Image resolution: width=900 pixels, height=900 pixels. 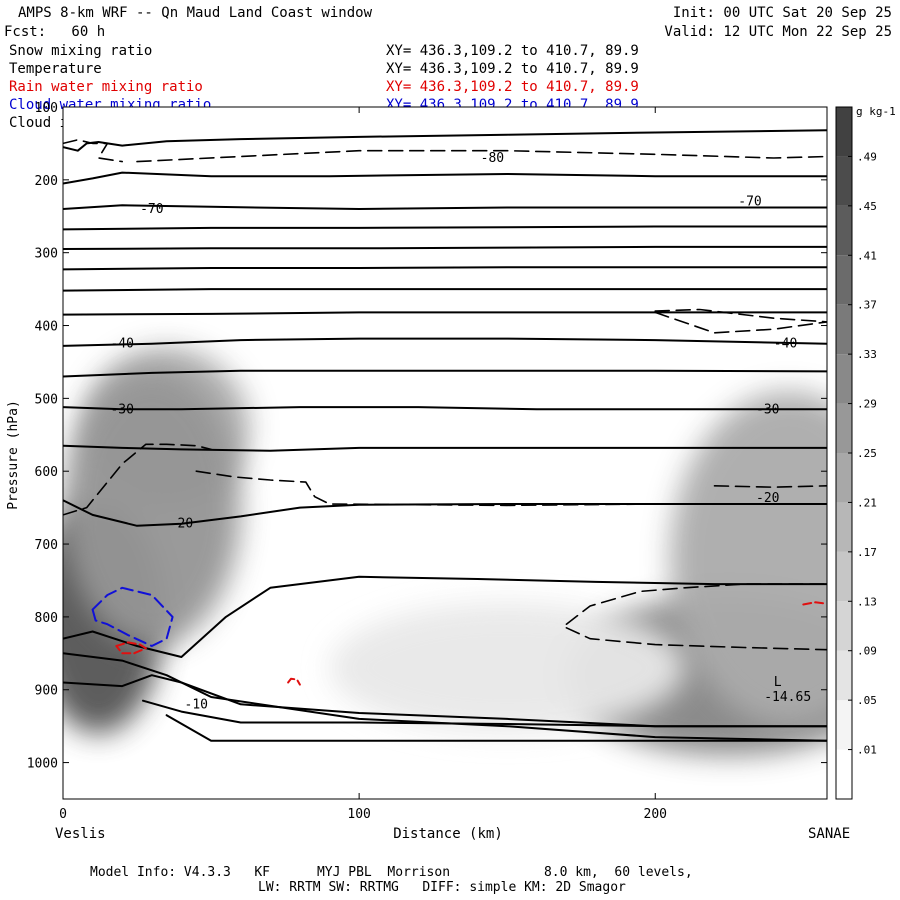 I want to click on colorbar-label-3: .13, so click(x=867, y=601).